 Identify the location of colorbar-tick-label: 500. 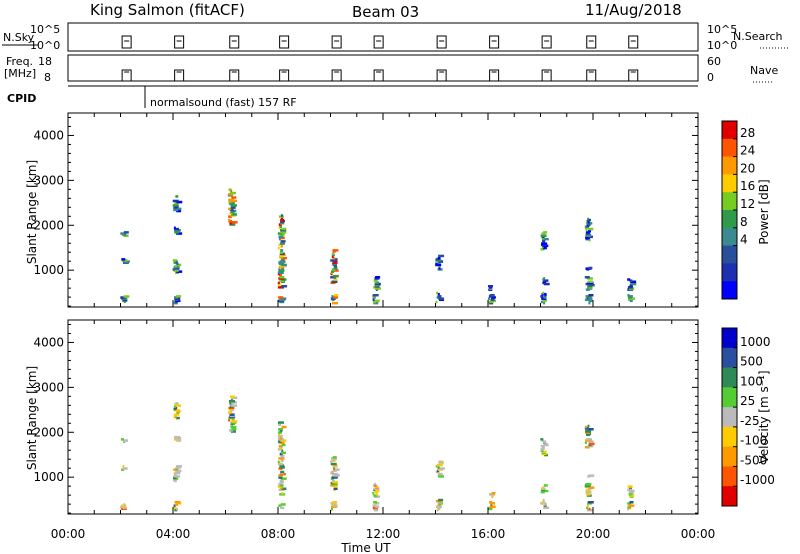
(751, 362).